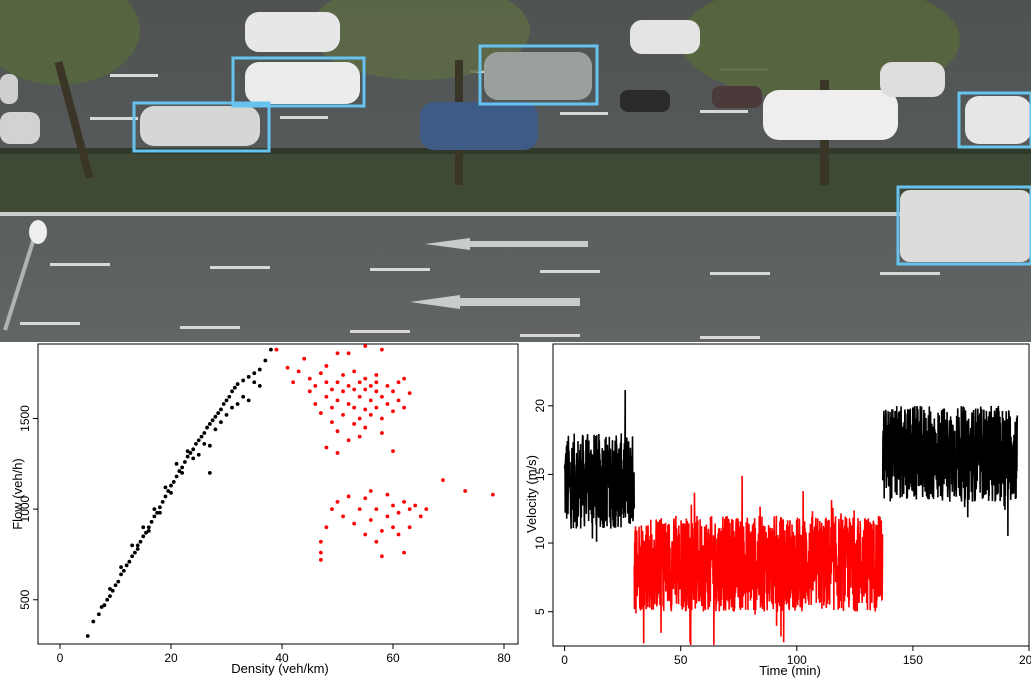 The height and width of the screenshot is (678, 1031). I want to click on y-tick-label: 1500, so click(25, 418).